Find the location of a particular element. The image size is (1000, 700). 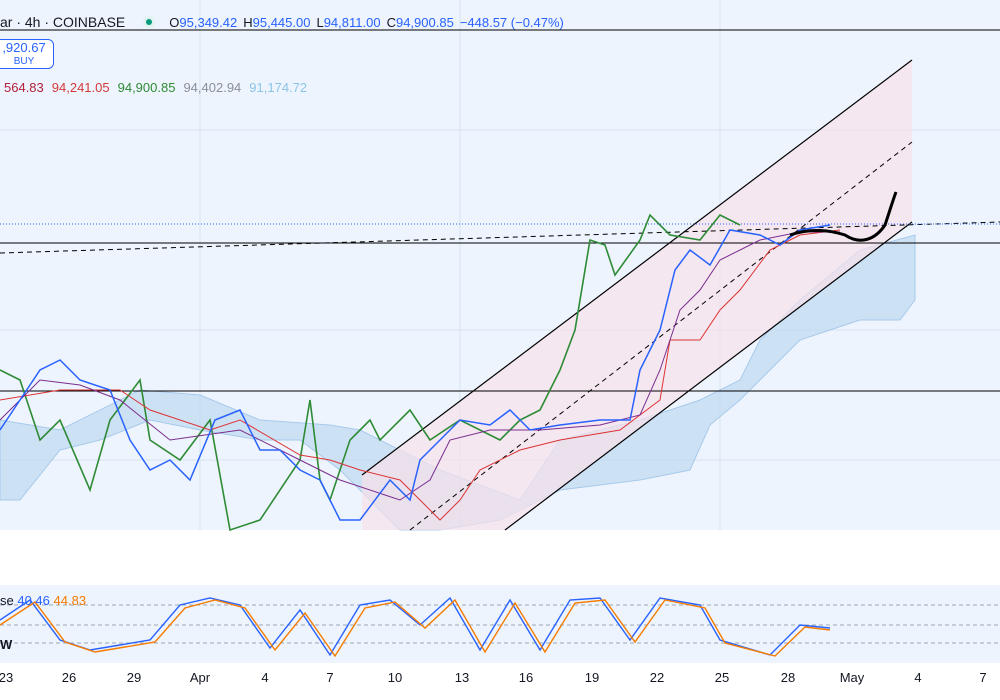

ohlc-key: C is located at coordinates (391, 22).